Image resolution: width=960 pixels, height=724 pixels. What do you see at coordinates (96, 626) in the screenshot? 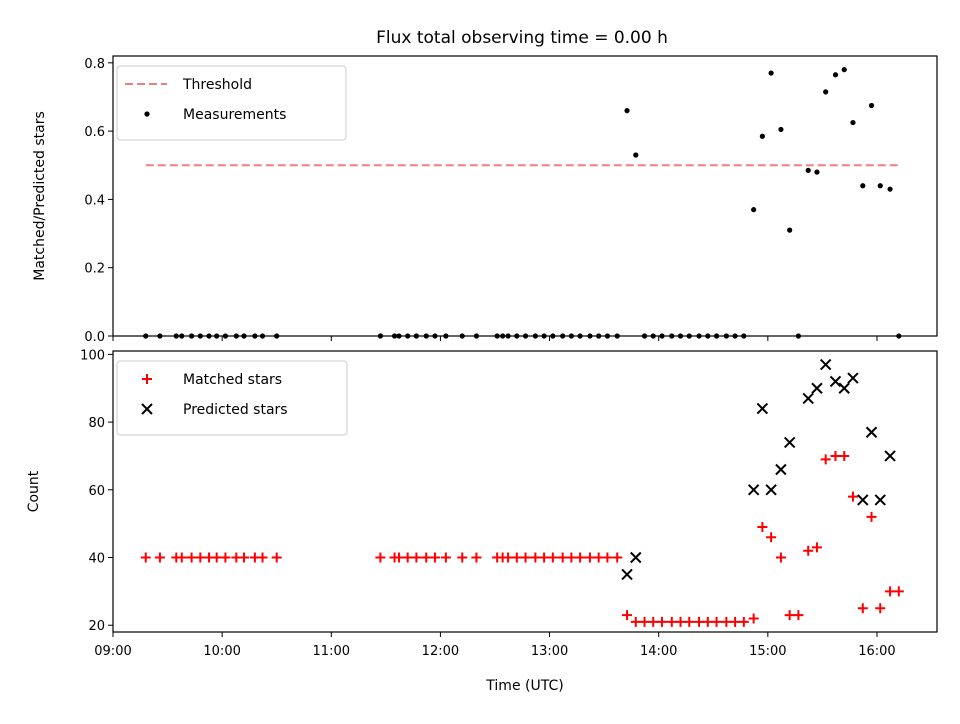
I see `y-tick-label: 20` at bounding box center [96, 626].